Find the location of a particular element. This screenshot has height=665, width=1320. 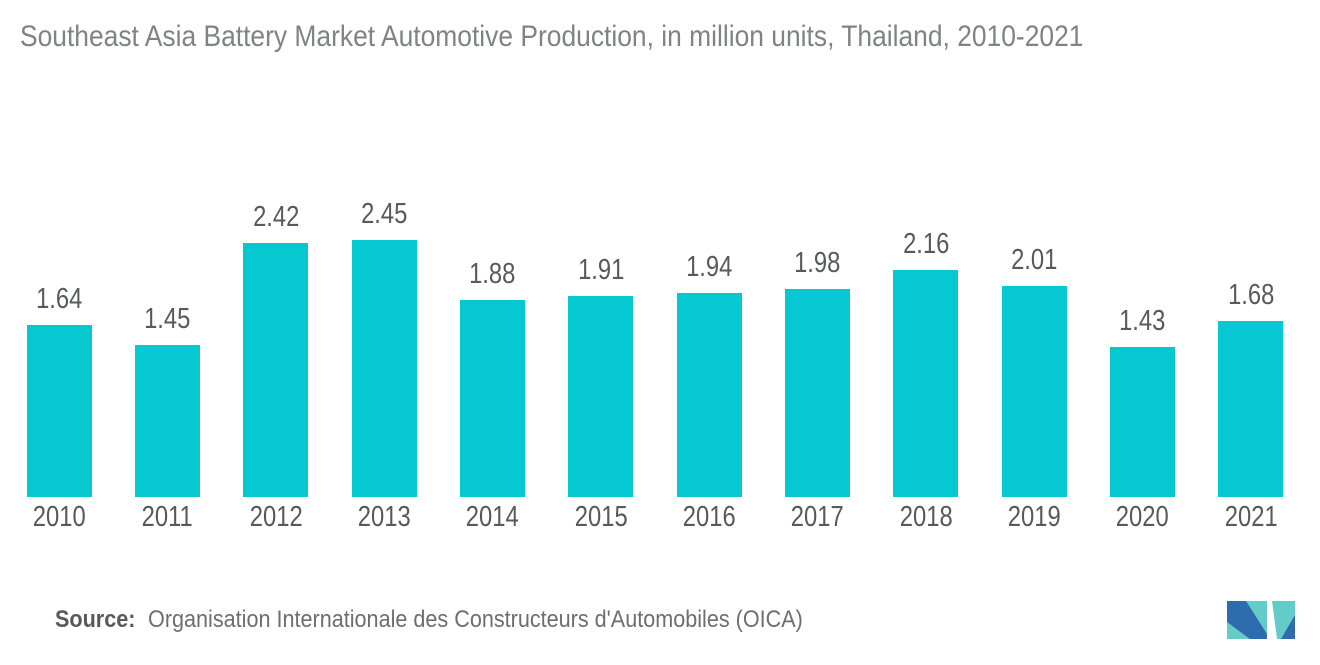

bar-column: 1.45 is located at coordinates (167, 248).